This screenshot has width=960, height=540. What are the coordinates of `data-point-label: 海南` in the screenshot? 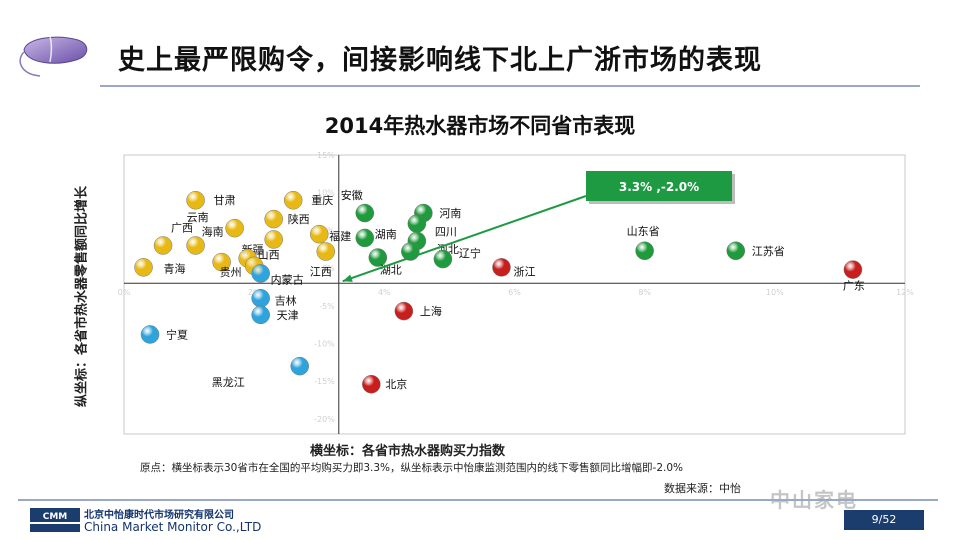 It's located at (213, 231).